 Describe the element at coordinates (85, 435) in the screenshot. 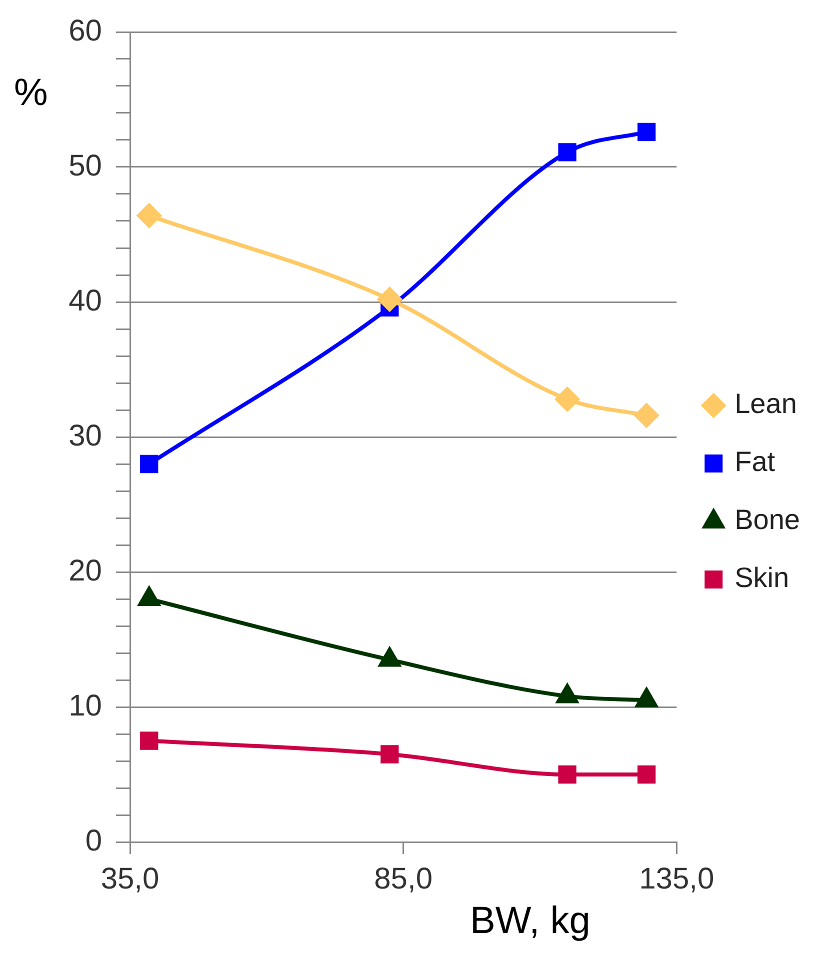

I see `y-tick-label: 30` at that location.